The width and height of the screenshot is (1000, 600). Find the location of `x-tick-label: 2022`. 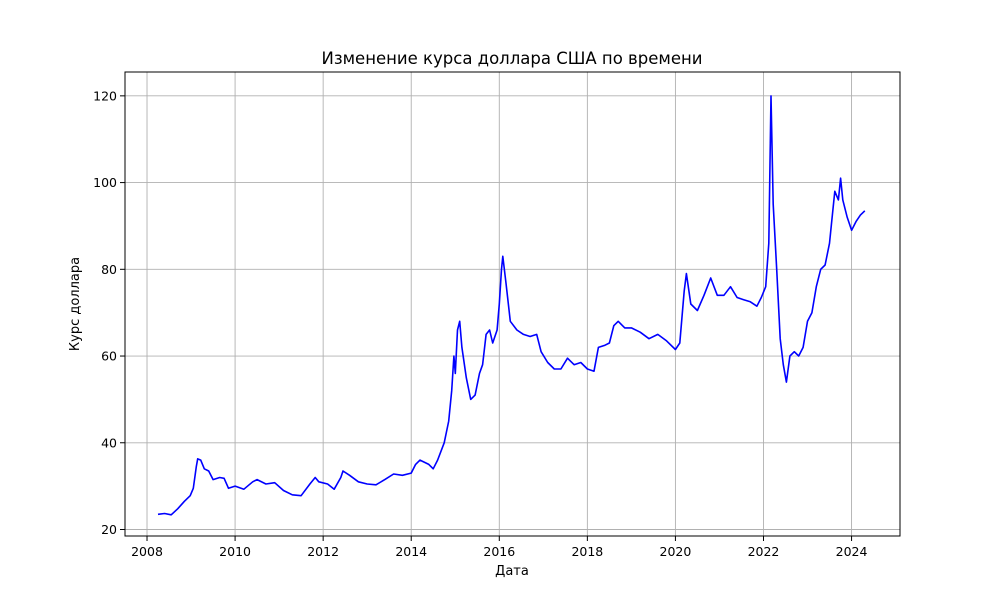

x-tick-label: 2022 is located at coordinates (764, 551).